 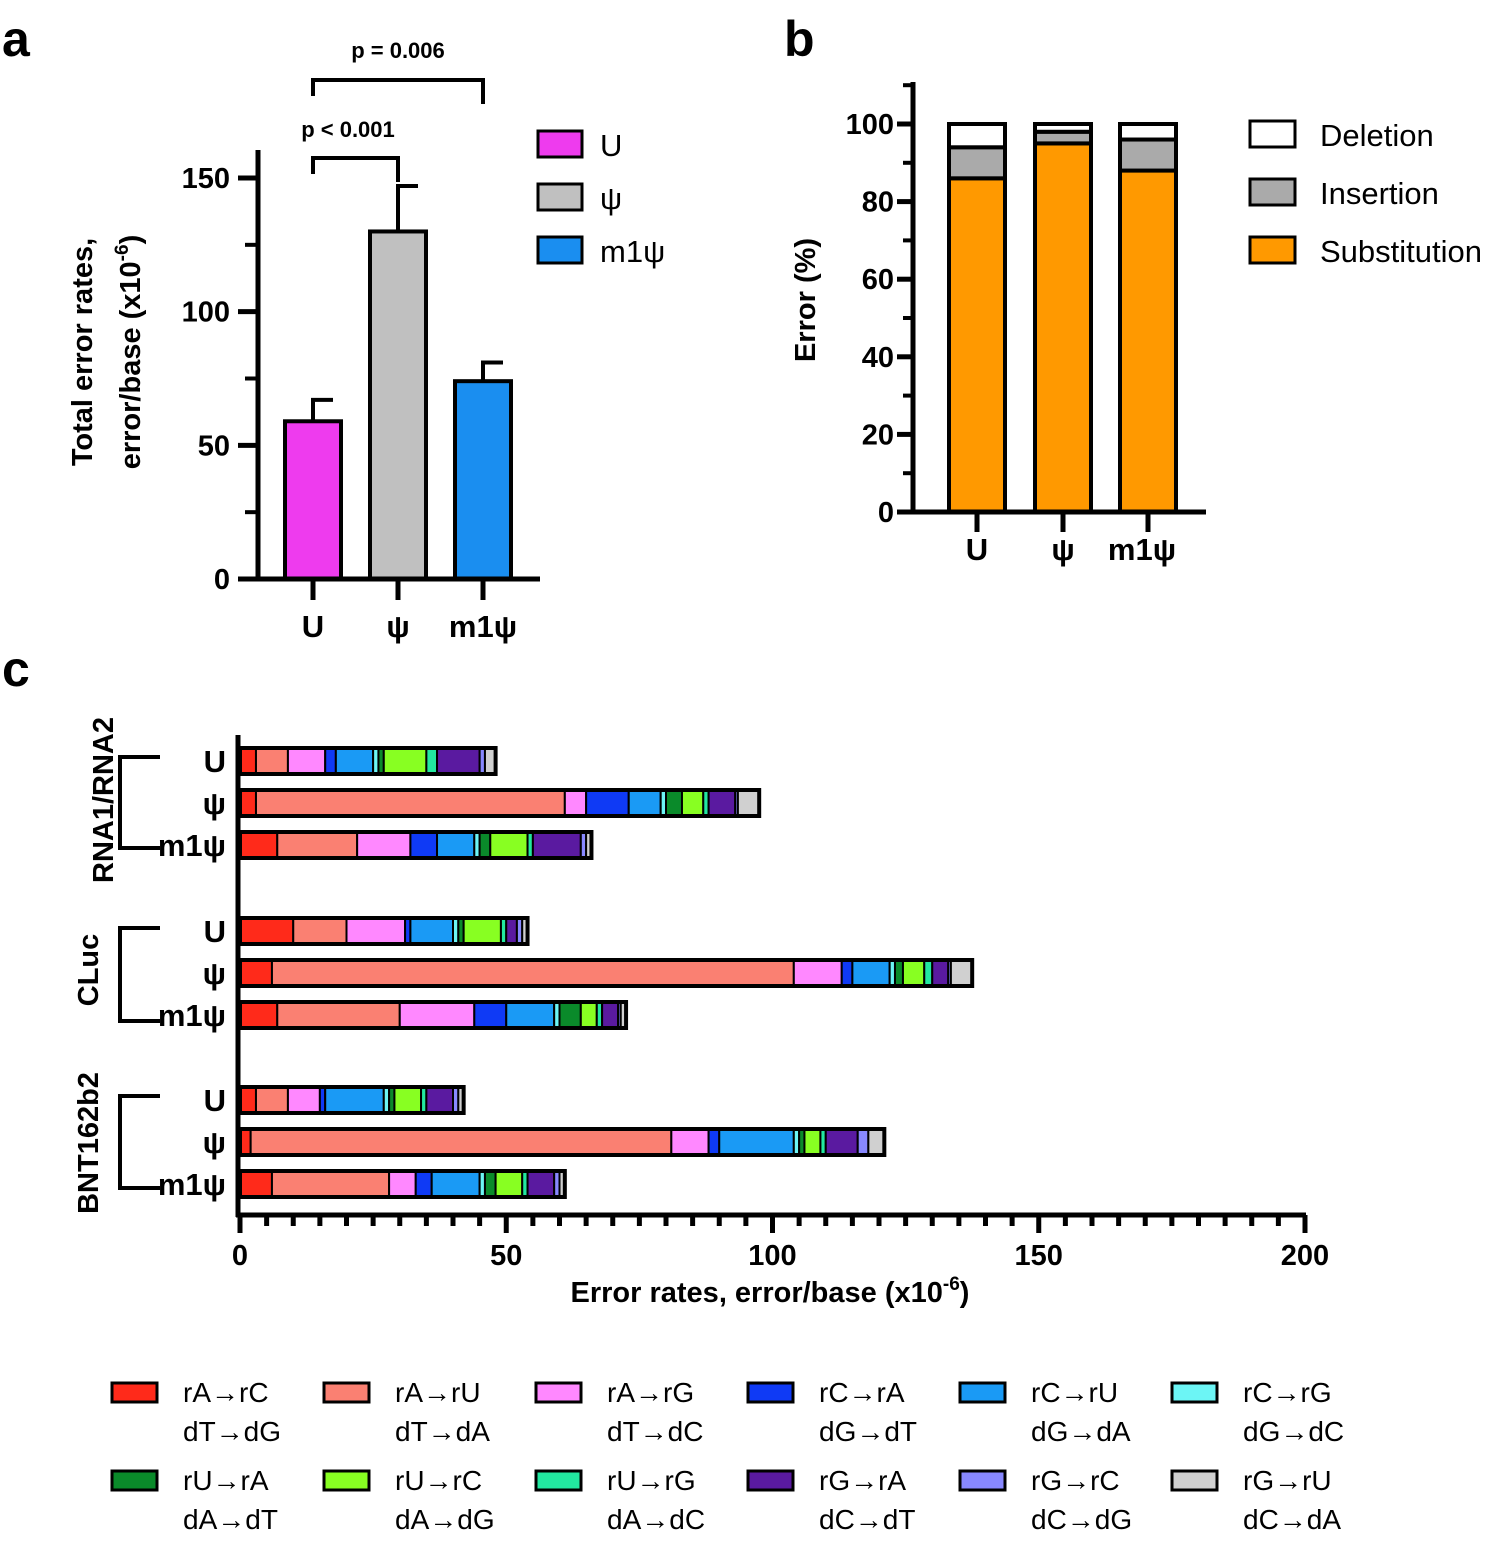 I want to click on panel-a-ytick-label: 100, so click(x=206, y=313).